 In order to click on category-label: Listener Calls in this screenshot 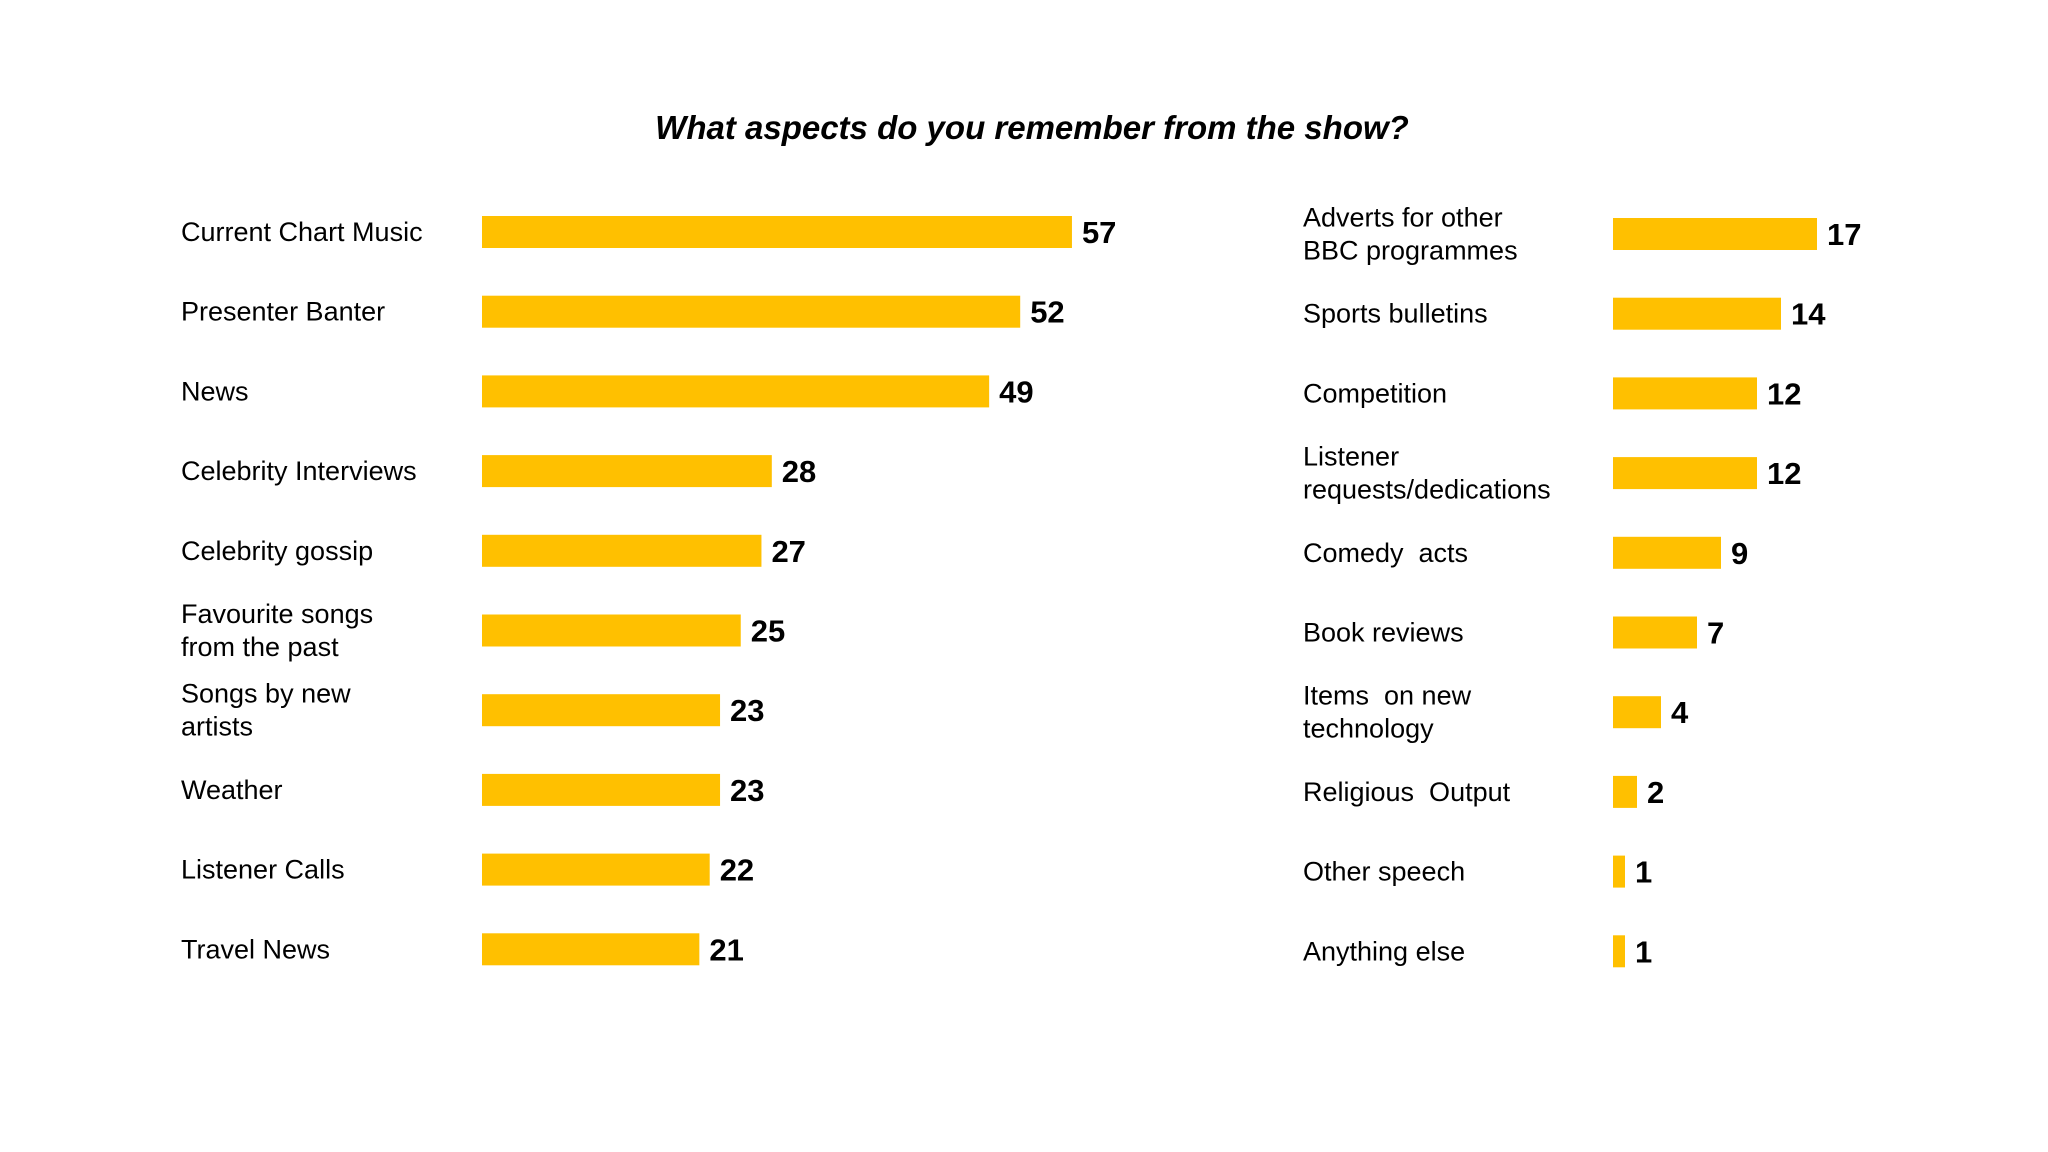, I will do `click(263, 870)`.